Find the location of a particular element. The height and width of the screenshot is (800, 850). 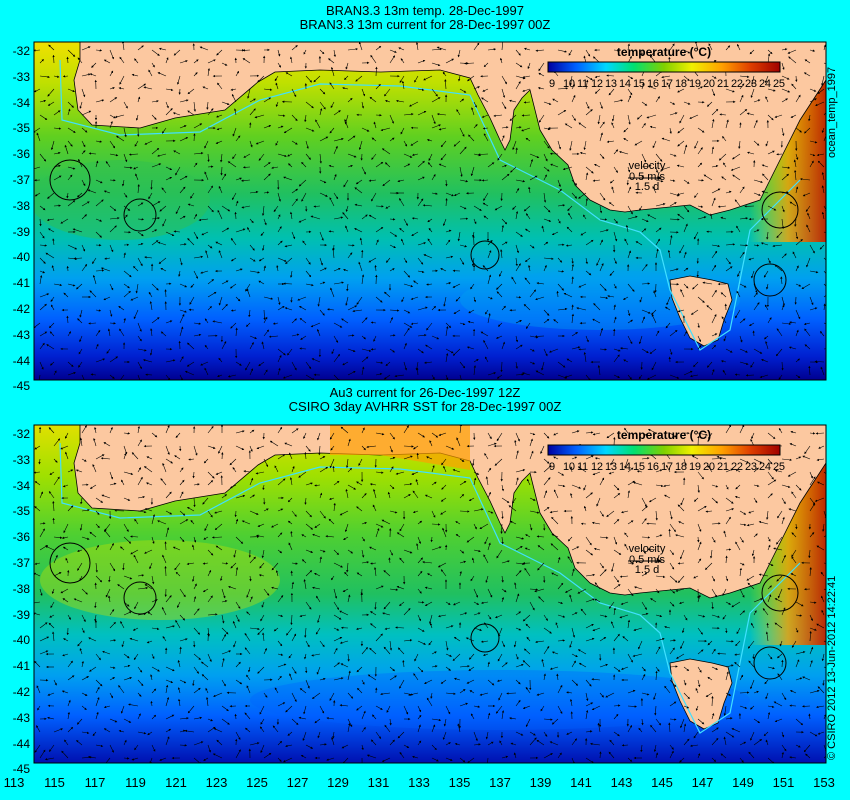

lat-tick-label: -37 is located at coordinates (21, 180).